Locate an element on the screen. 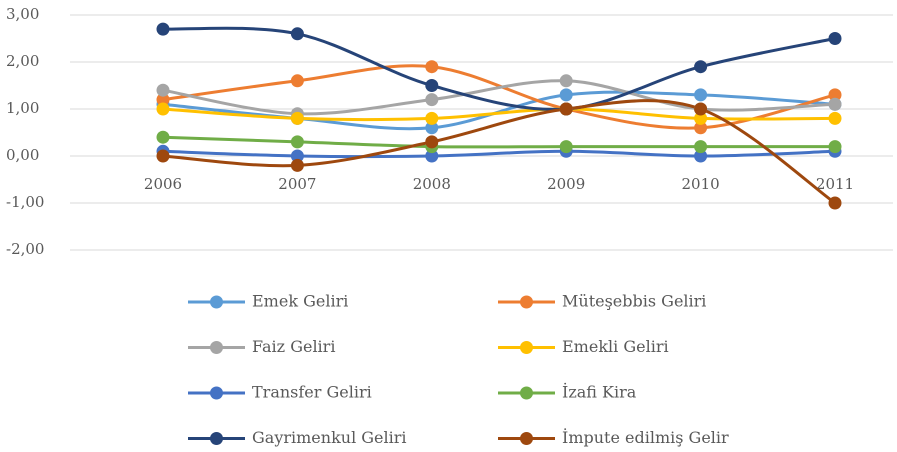 This screenshot has height=452, width=897. y-tick-label: 1,00 is located at coordinates (22, 108).